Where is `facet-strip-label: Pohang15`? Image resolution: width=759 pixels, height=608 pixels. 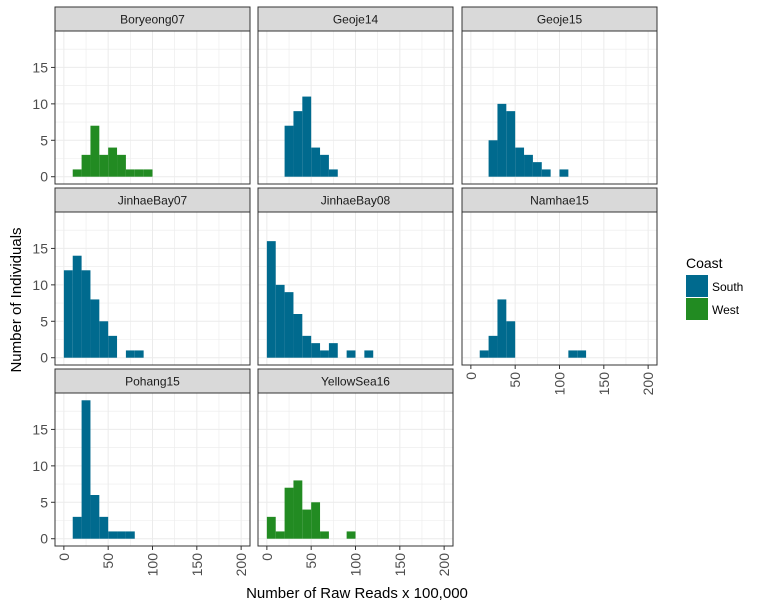 facet-strip-label: Pohang15 is located at coordinates (152, 382).